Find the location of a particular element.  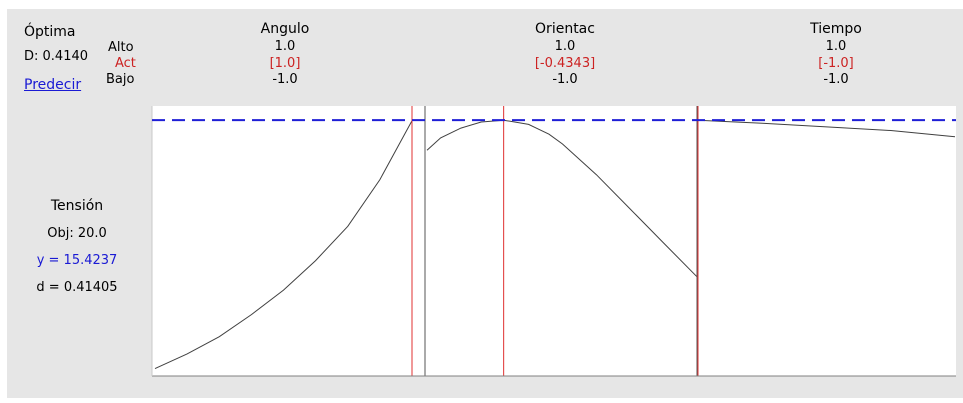

factor-name-orientac: Orientac is located at coordinates (565, 29).